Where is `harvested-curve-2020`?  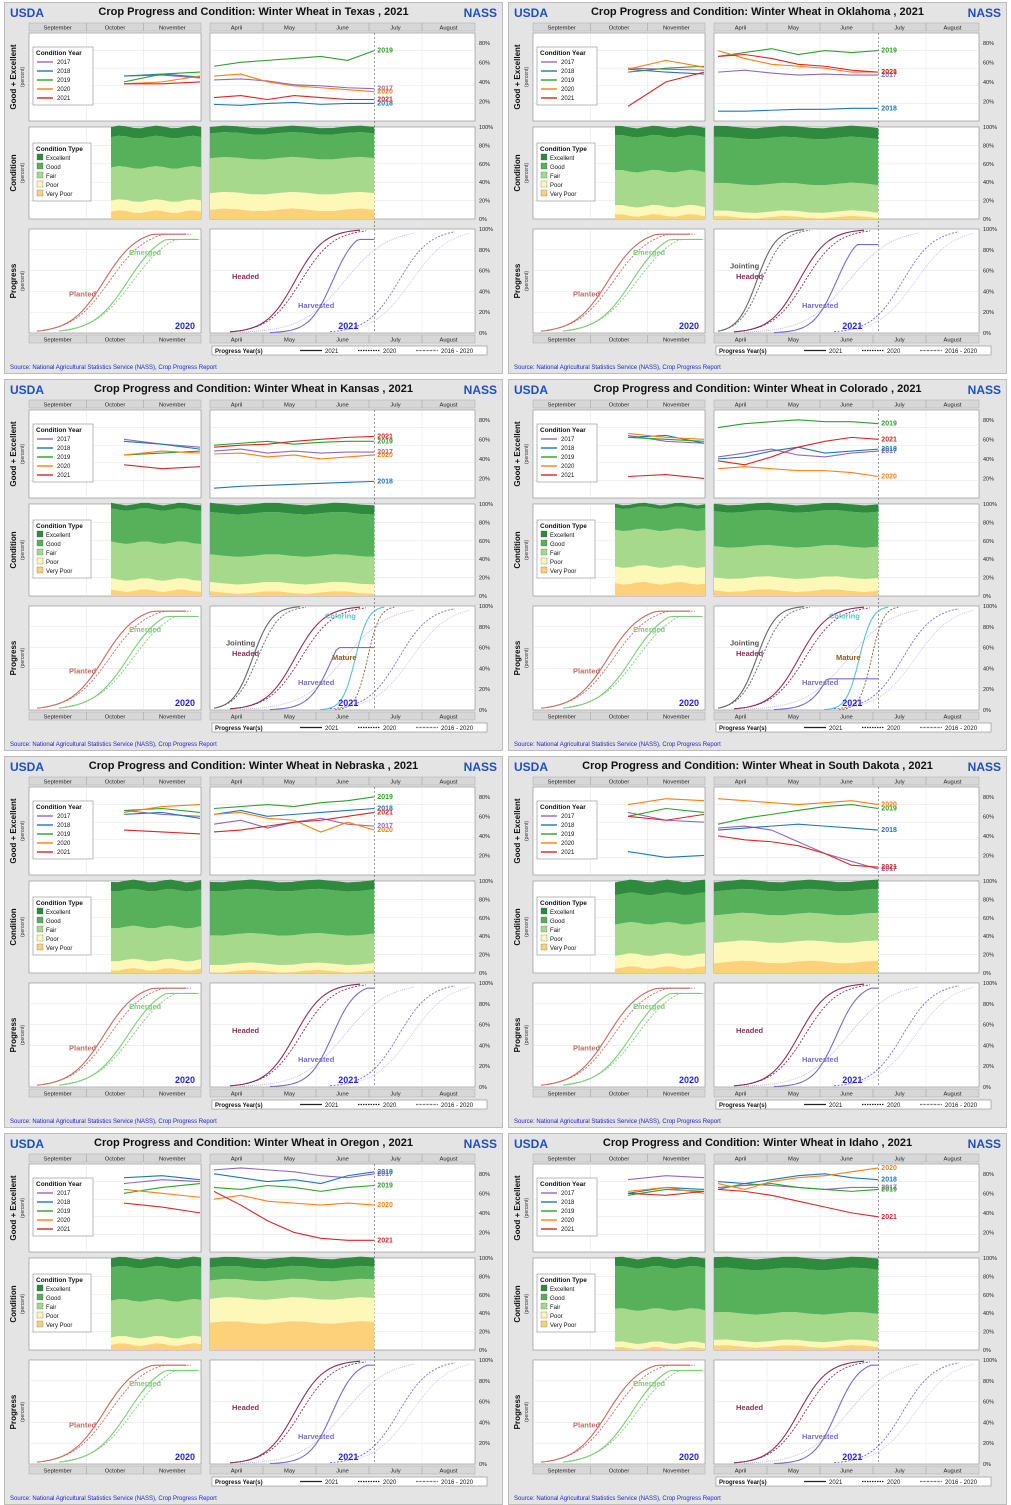
harvested-curve-2020 is located at coordinates (392, 659).